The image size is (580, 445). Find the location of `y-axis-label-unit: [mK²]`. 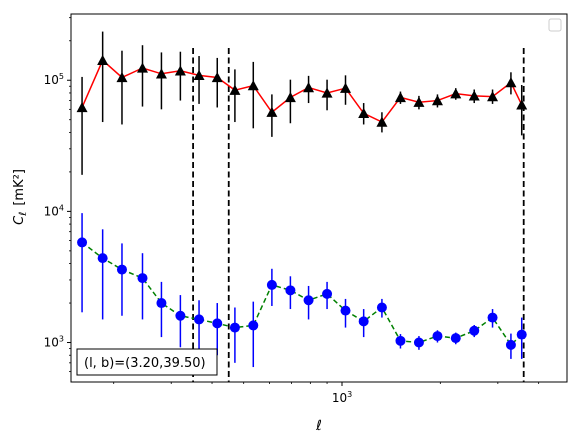

y-axis-label-unit: [mK²] is located at coordinates (19, 187).